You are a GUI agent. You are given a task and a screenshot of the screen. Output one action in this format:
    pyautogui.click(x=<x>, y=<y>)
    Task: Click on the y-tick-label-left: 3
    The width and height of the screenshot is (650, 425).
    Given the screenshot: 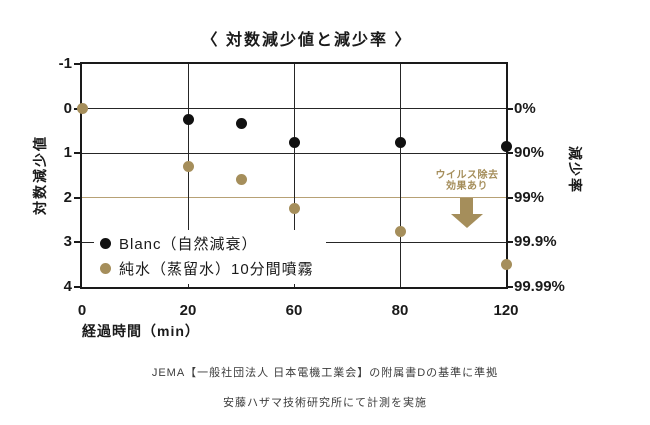 What is the action you would take?
    pyautogui.click(x=67, y=242)
    